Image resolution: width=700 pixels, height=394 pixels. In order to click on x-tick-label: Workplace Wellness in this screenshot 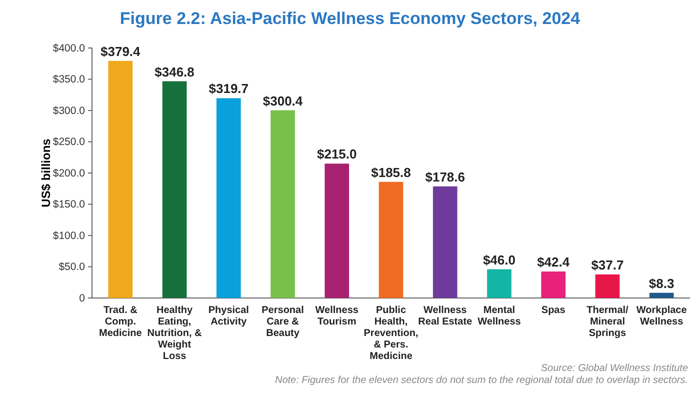, I will do `click(662, 316)`.